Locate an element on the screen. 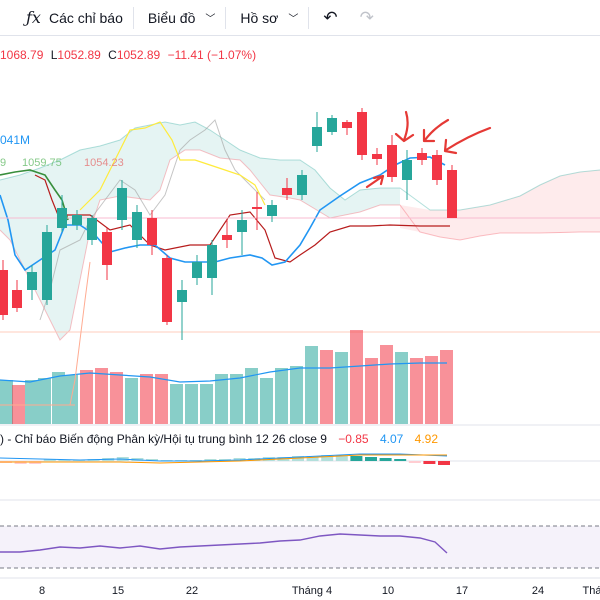 The width and height of the screenshot is (600, 600). x-axis-tick-label: Tháng 4 is located at coordinates (312, 591).